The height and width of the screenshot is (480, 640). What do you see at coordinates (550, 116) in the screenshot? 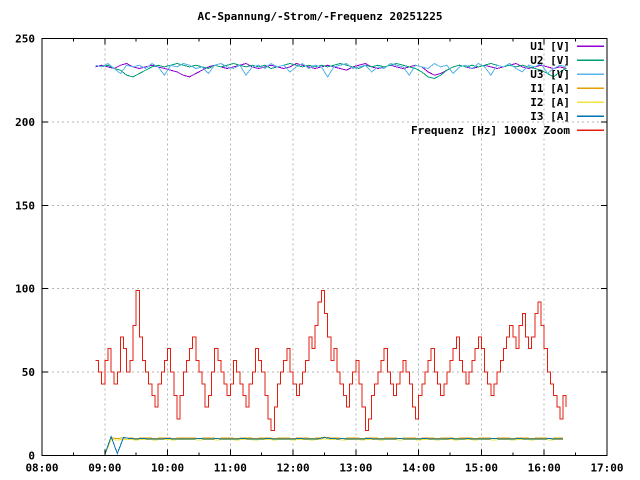
I see `legend-label: I3 [A]` at bounding box center [550, 116].